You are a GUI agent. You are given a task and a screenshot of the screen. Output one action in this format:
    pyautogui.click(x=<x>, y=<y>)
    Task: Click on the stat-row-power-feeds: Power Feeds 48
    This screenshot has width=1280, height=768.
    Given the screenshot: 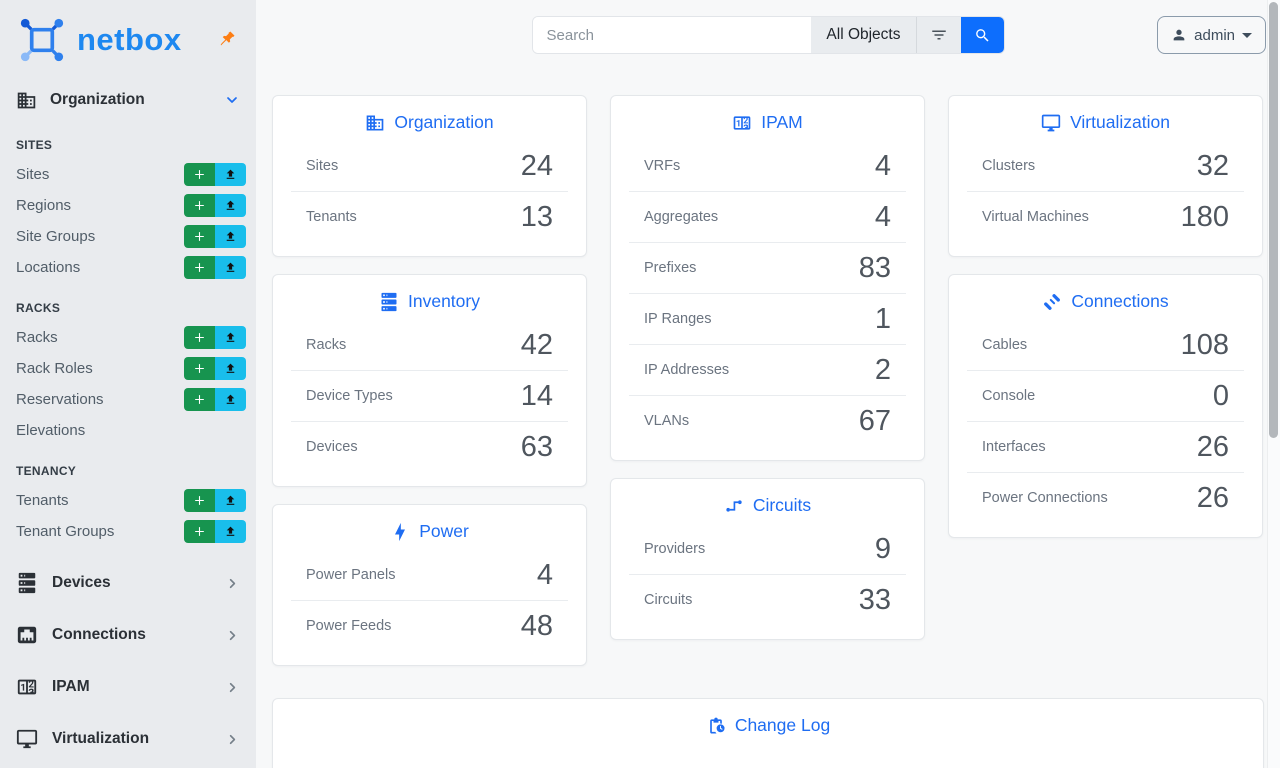 What is the action you would take?
    pyautogui.click(x=429, y=626)
    